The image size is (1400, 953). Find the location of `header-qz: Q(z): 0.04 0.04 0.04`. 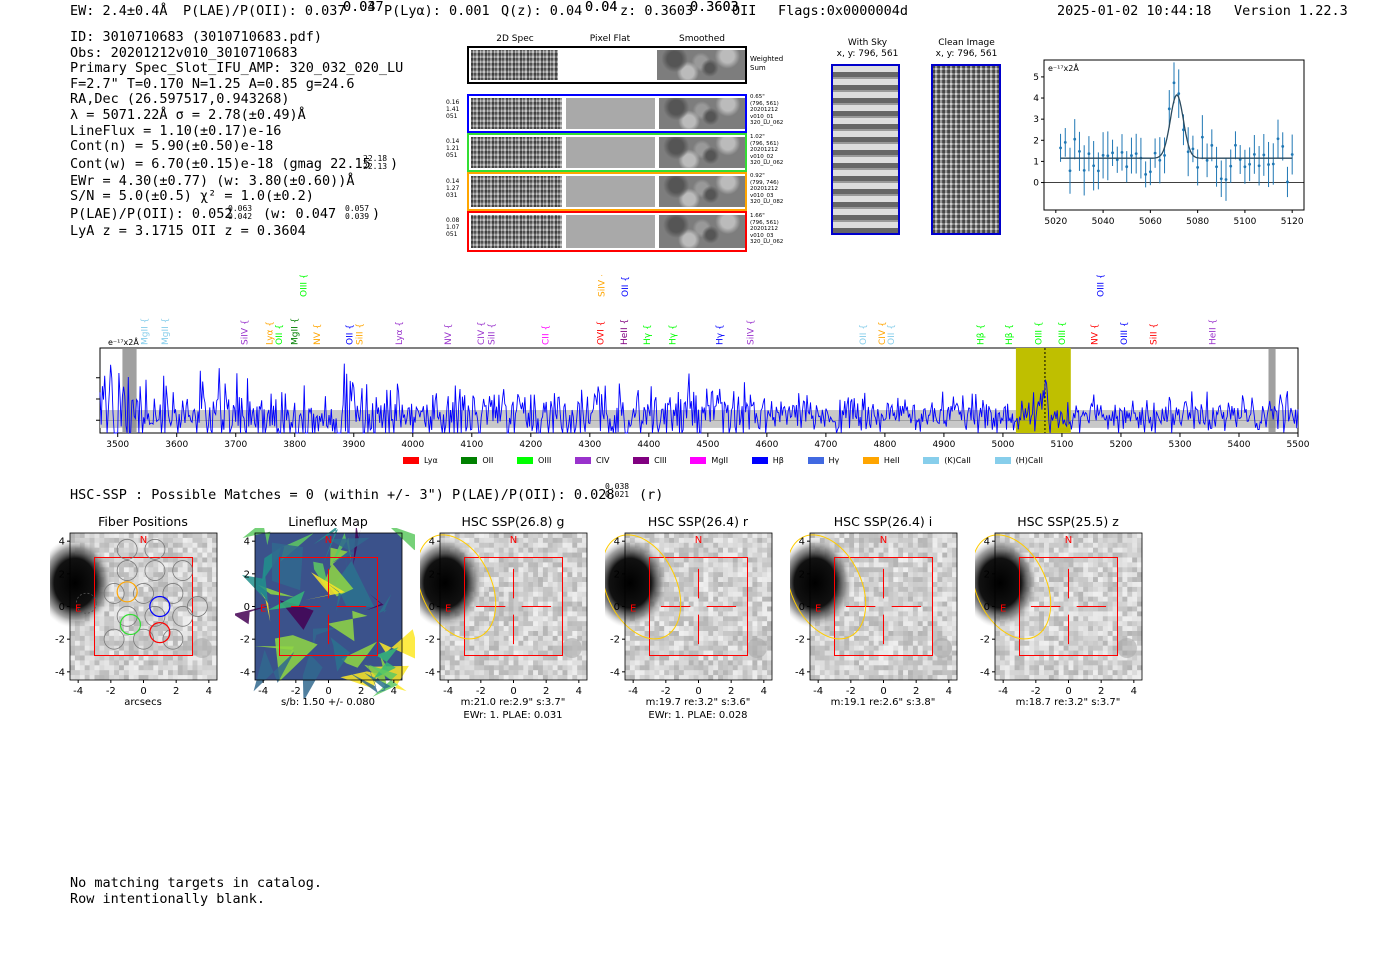

header-qz: Q(z): 0.04 0.04 0.04 is located at coordinates (559, 9).